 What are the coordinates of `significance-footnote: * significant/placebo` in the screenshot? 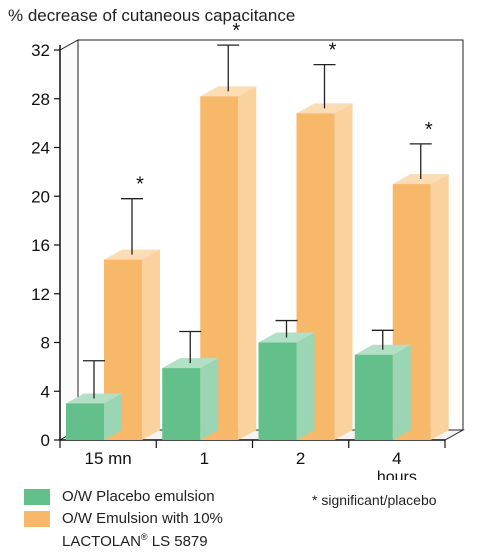 It's located at (374, 500).